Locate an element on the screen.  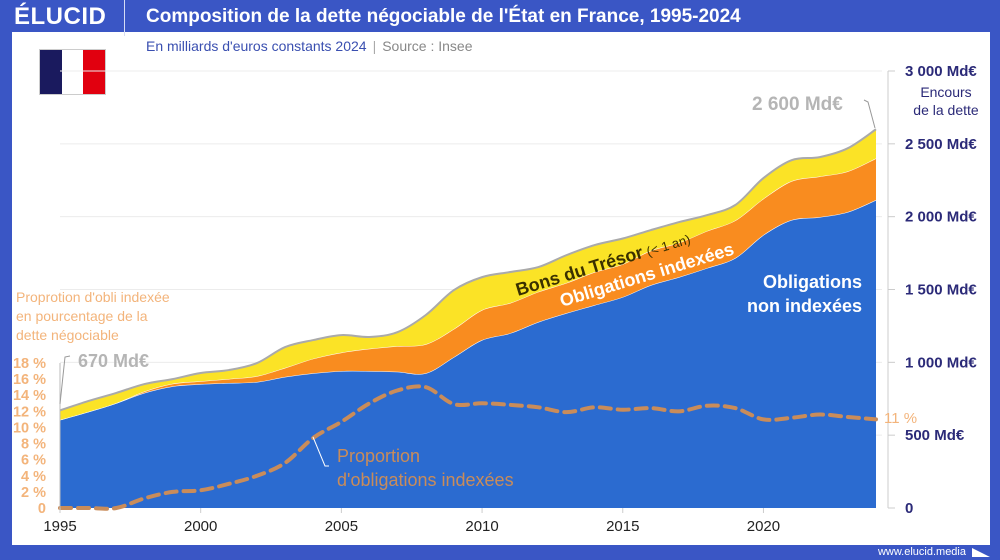
header-divider is located at coordinates (124, 18).